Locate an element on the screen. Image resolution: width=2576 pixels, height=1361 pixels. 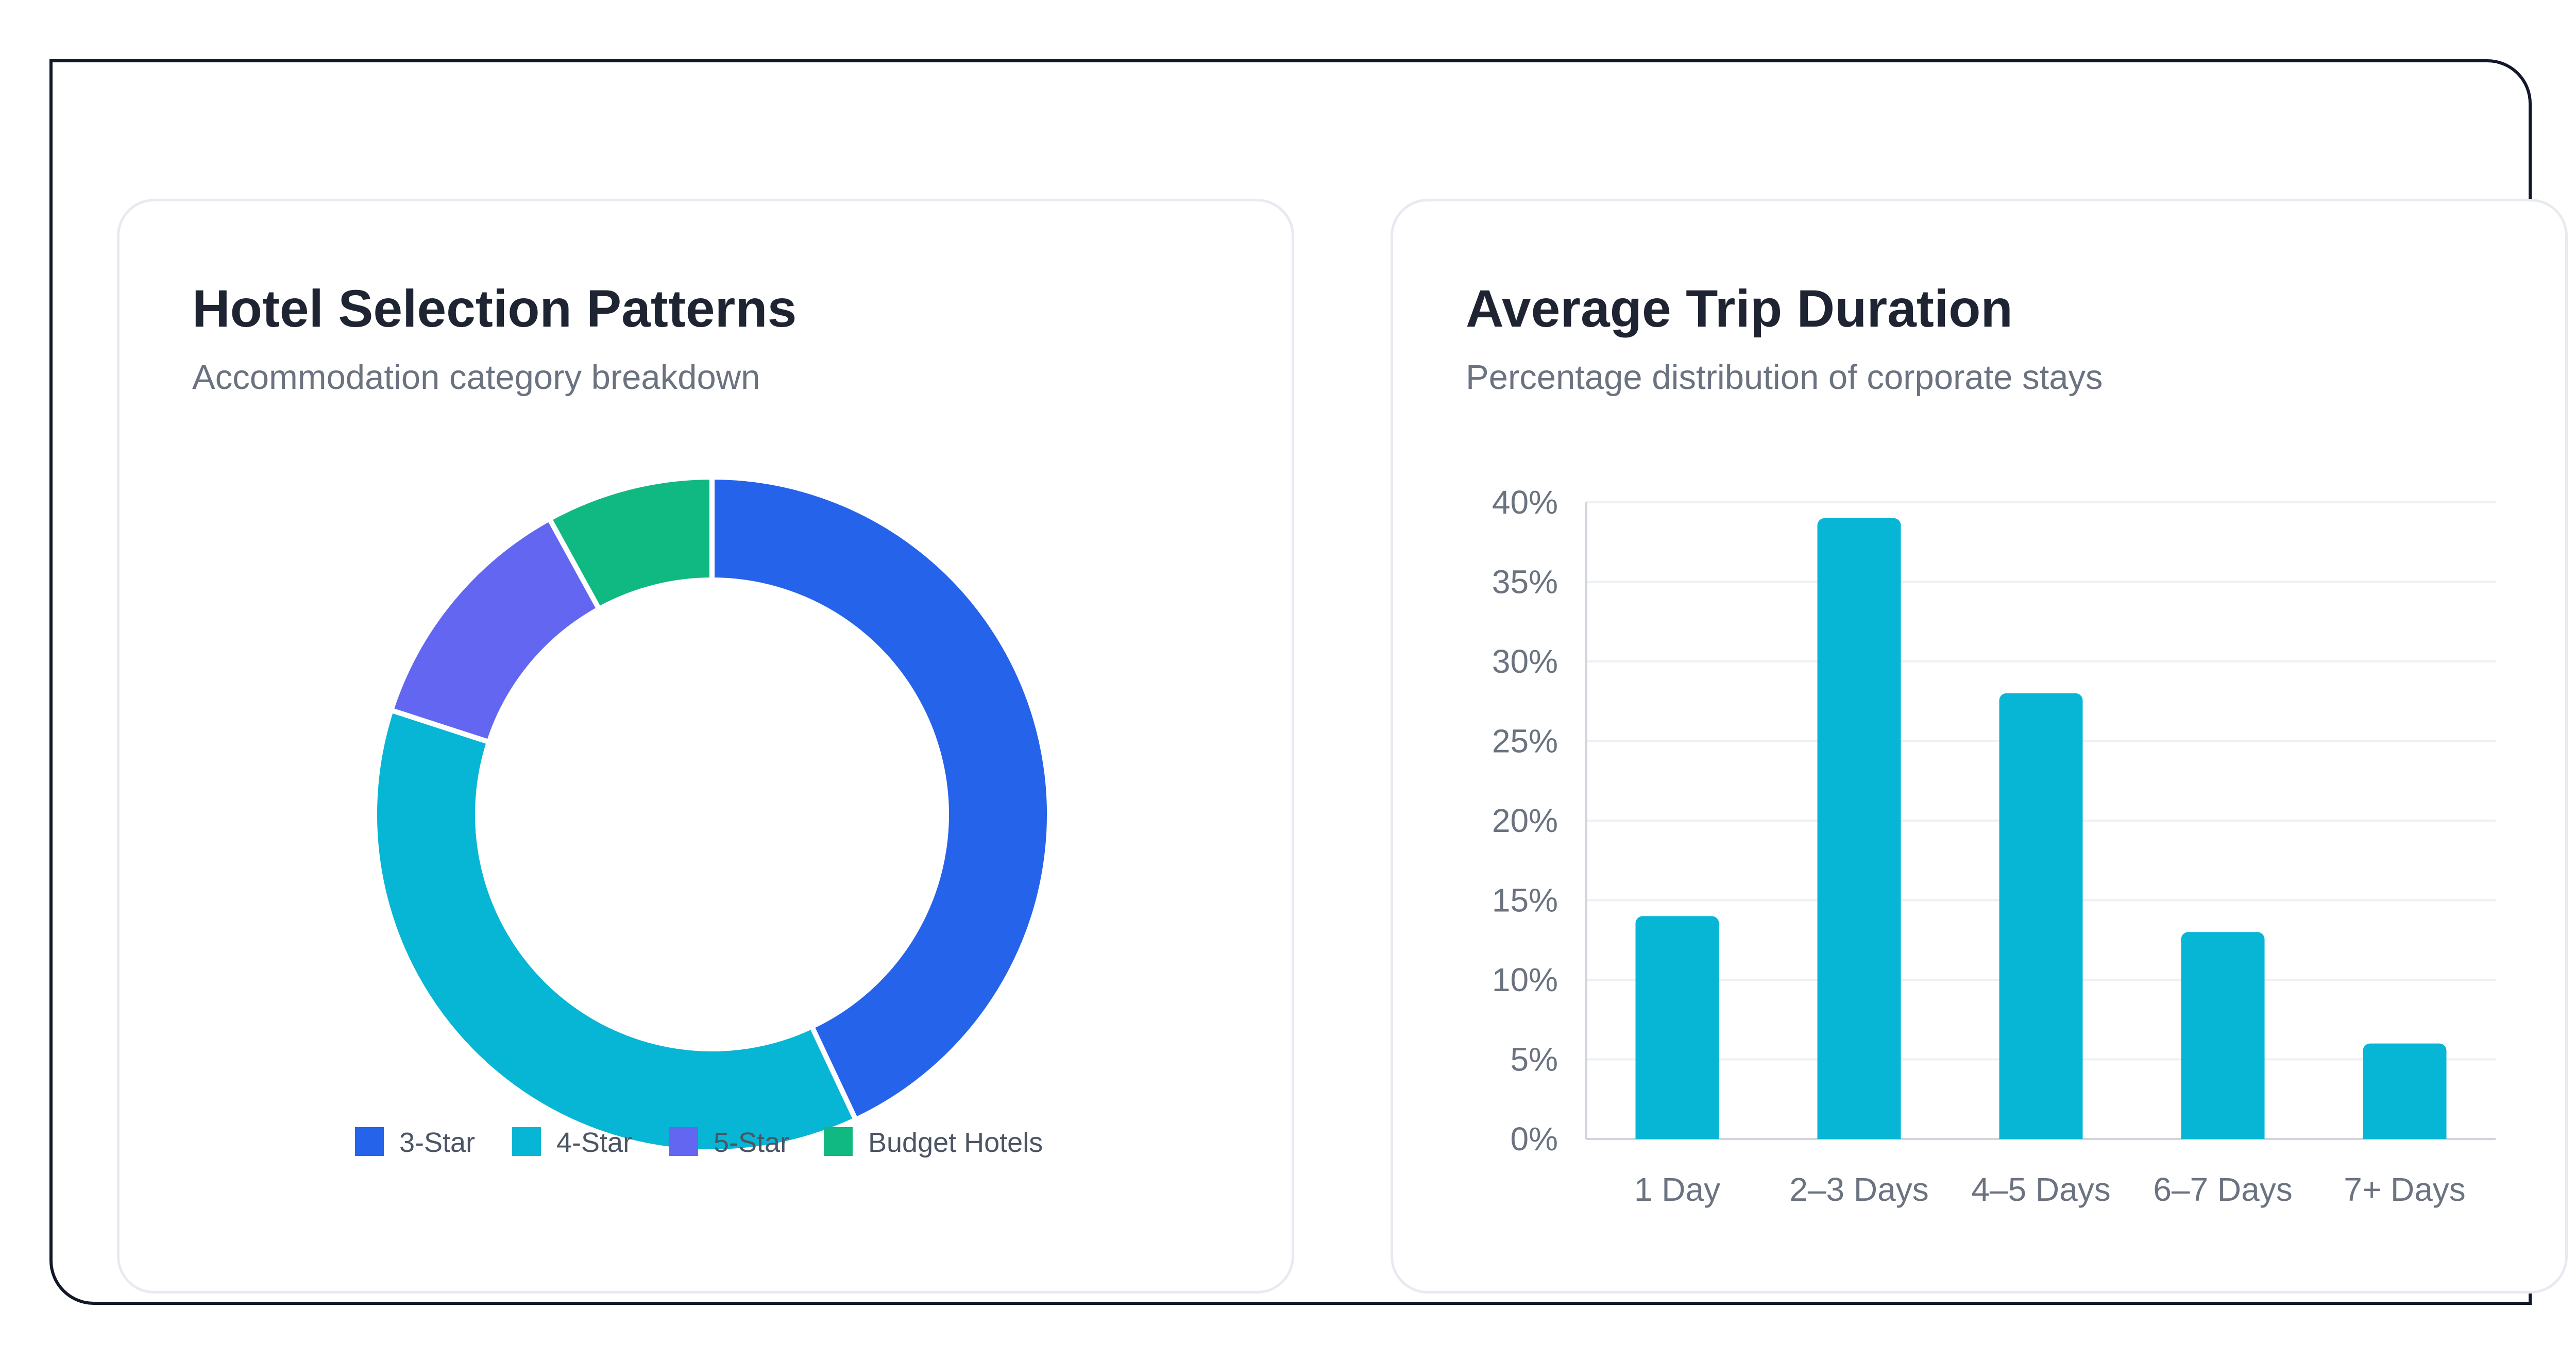
y-tick-label: 30% is located at coordinates (1525, 661).